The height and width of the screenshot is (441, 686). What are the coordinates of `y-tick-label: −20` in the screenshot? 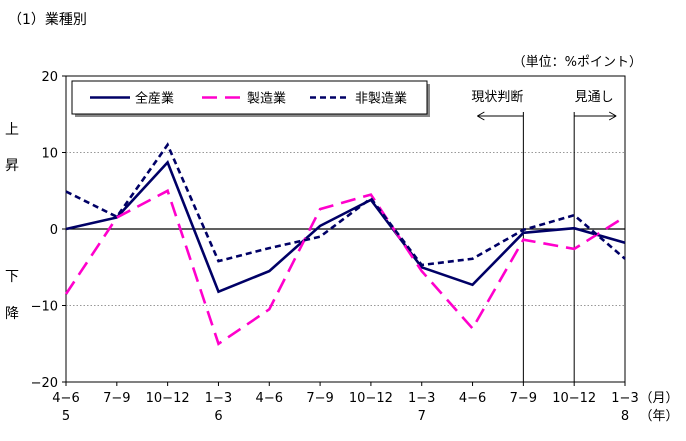 It's located at (44, 383).